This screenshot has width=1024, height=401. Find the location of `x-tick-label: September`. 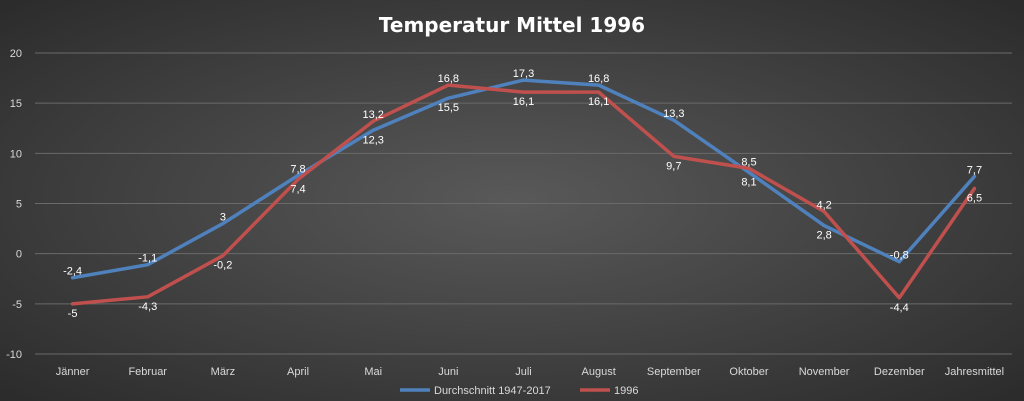

x-tick-label: September is located at coordinates (674, 372).